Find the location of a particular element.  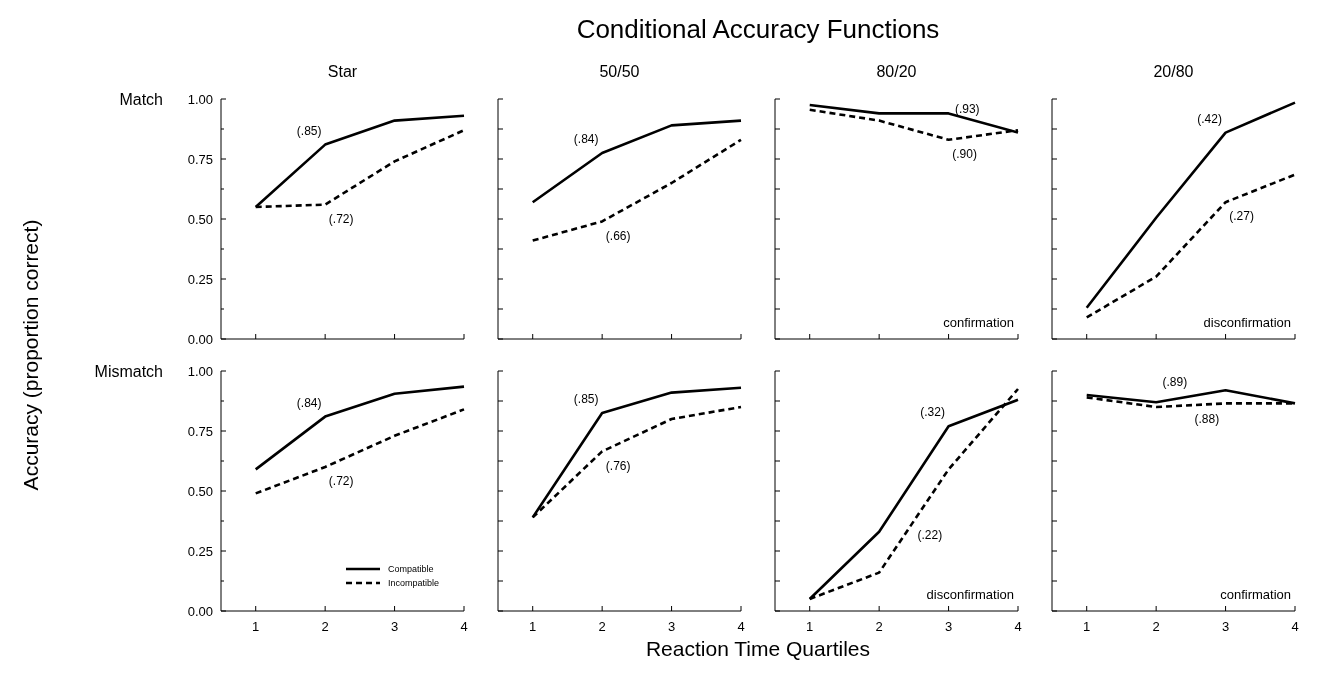

chart-title: 50/50 is located at coordinates (619, 71).